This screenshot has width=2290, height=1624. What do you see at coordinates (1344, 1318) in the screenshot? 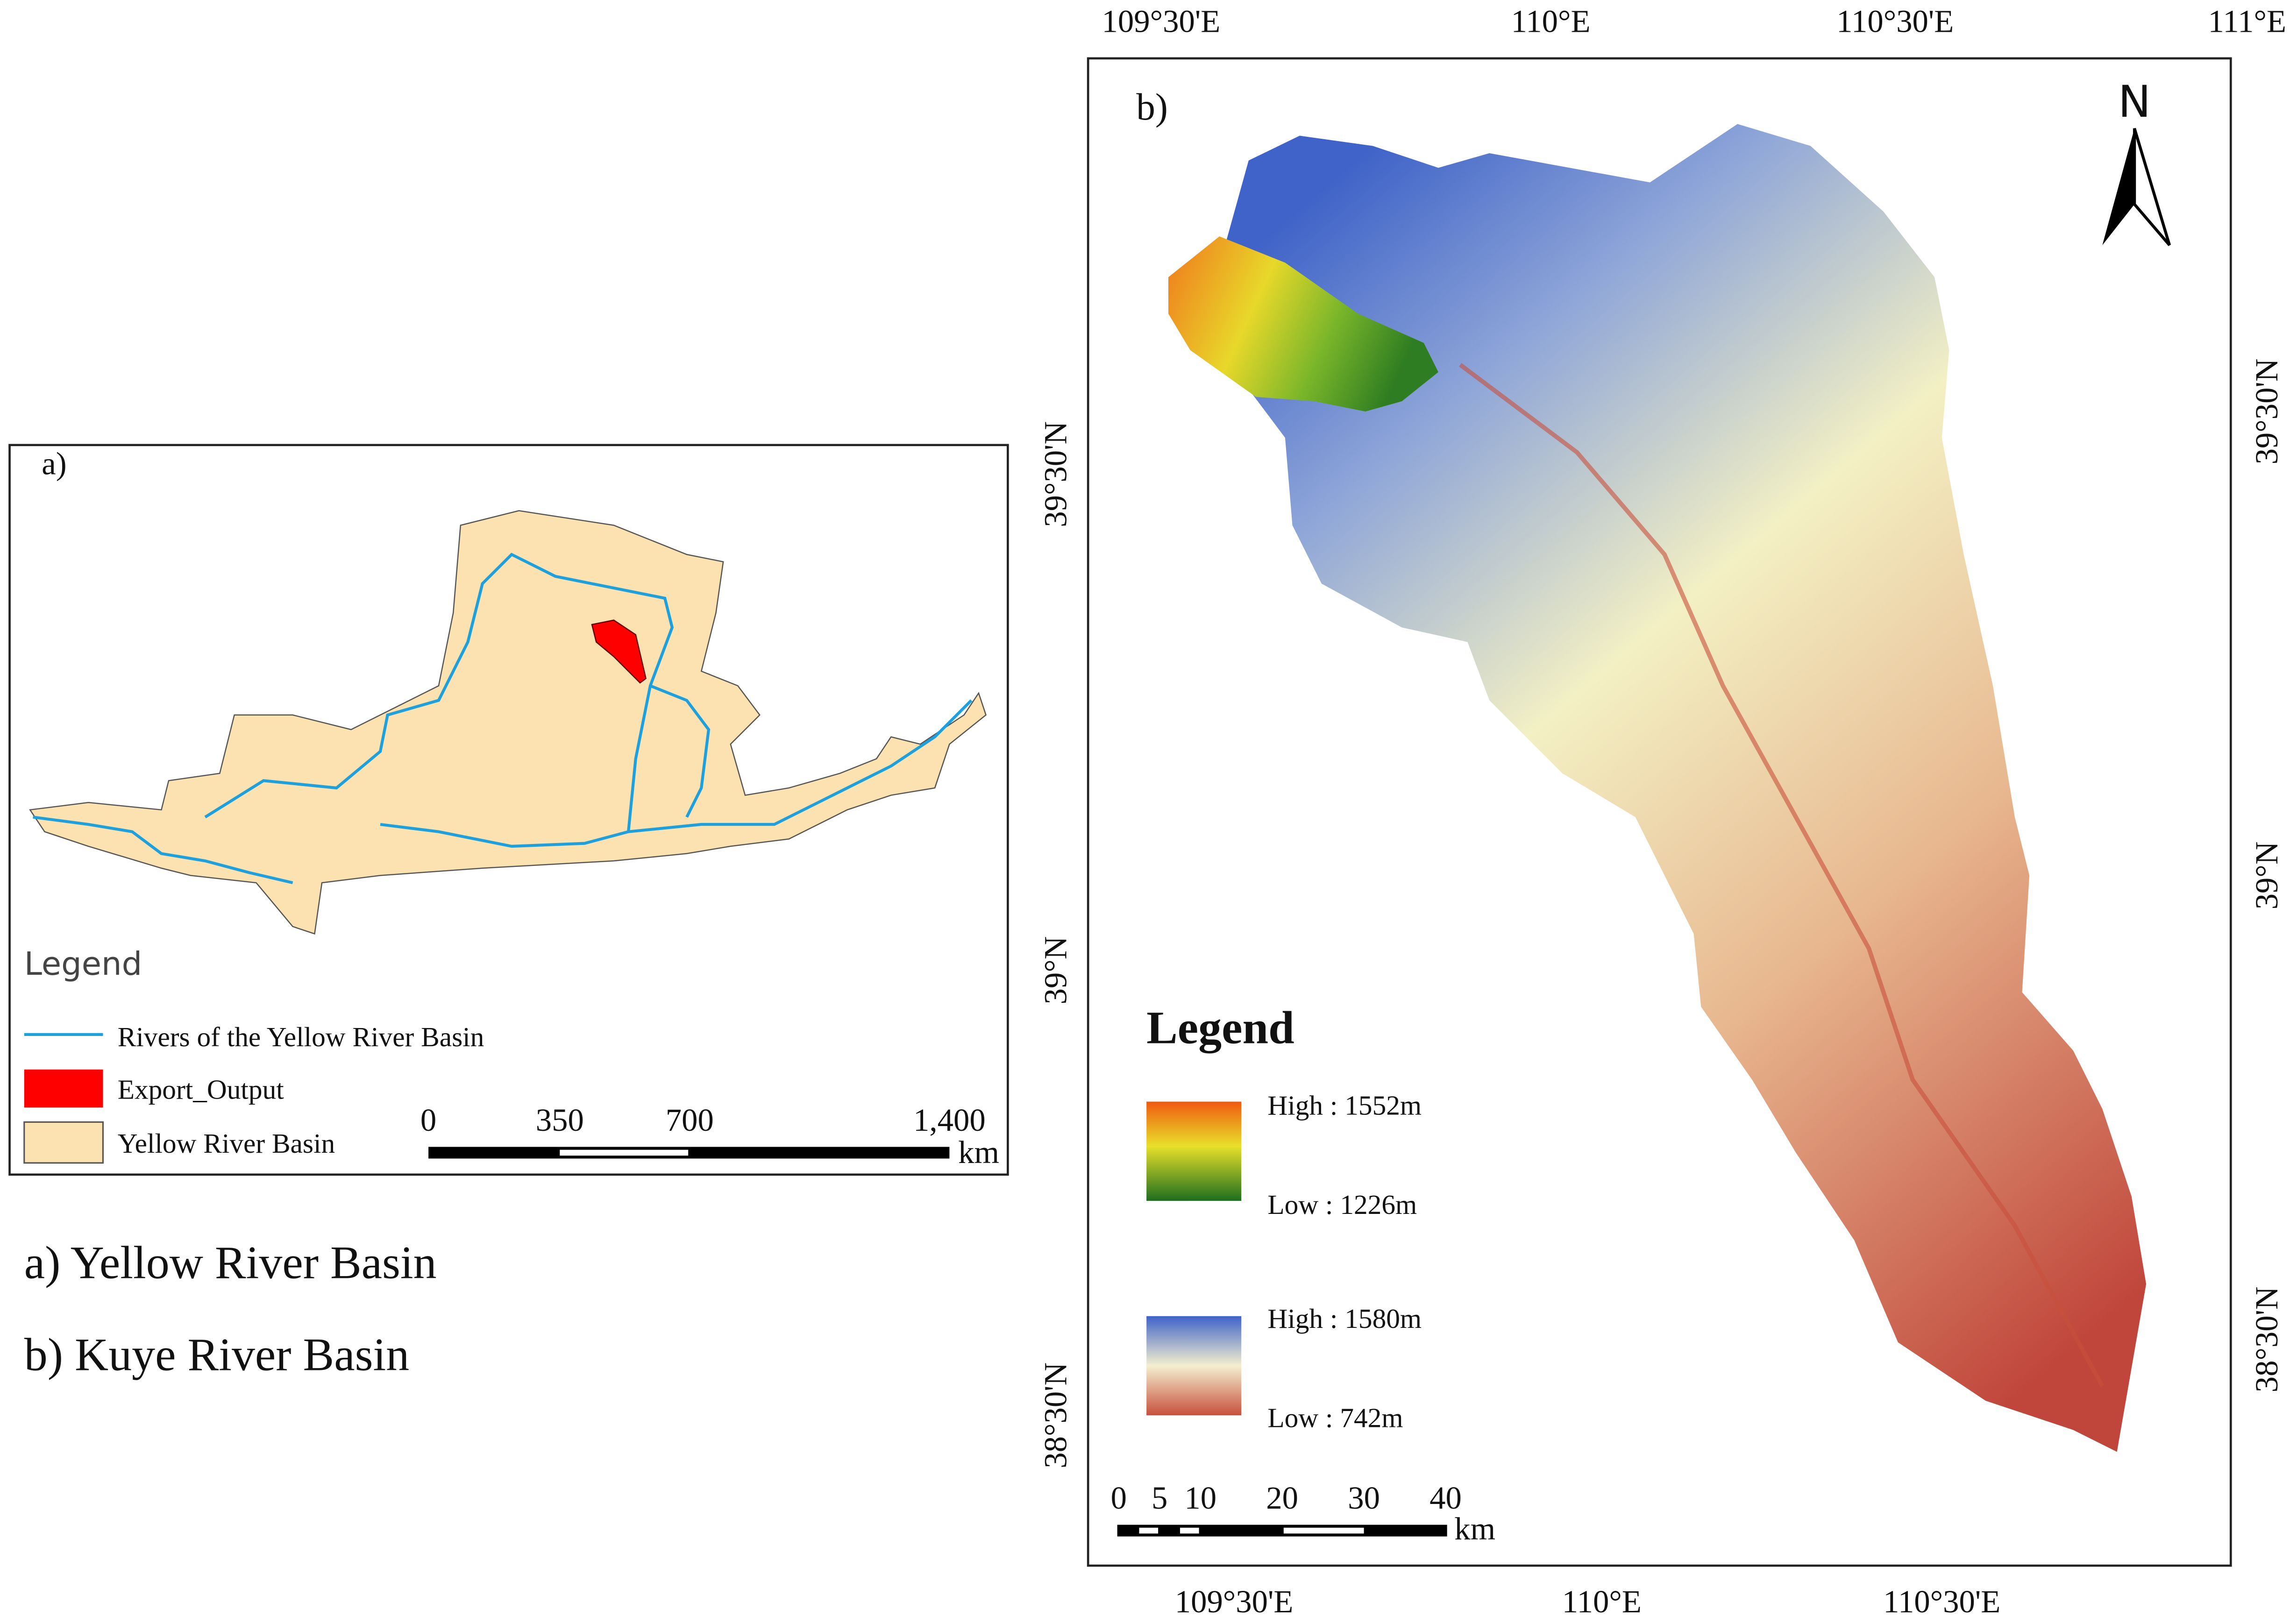
I see `legend-item: High : 1580m` at bounding box center [1344, 1318].